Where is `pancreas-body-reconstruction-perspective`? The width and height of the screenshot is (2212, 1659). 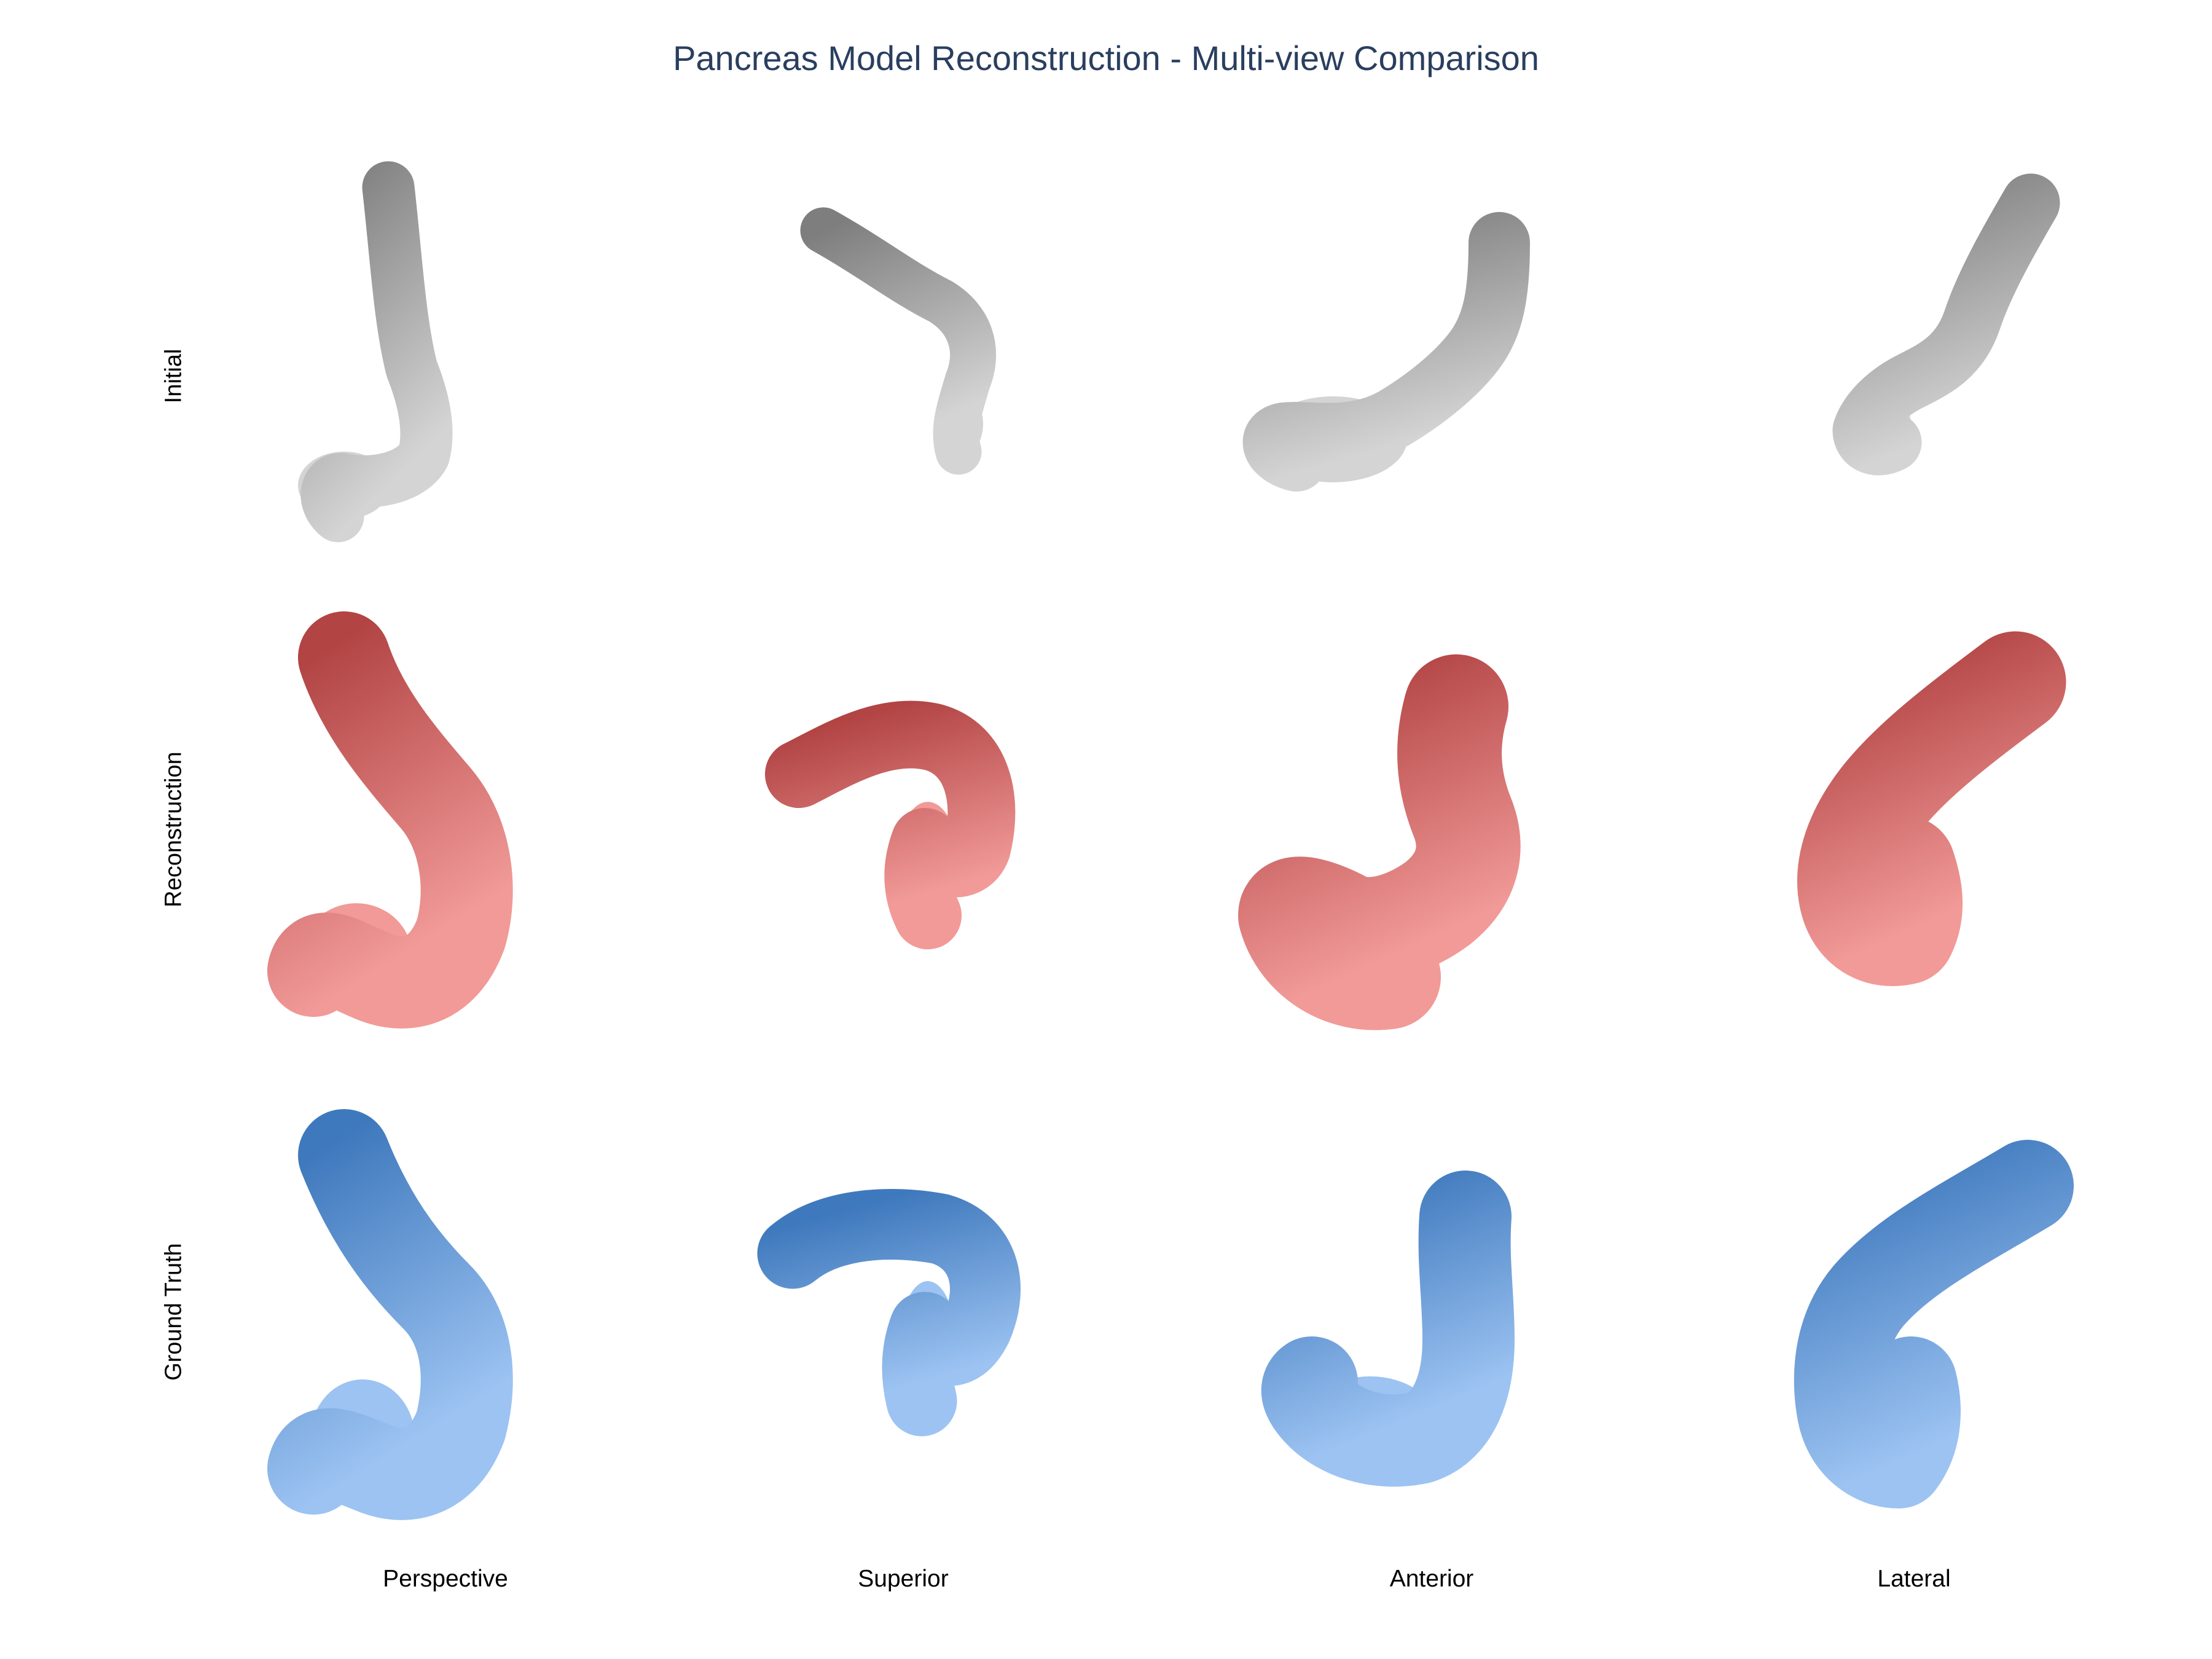 pancreas-body-reconstruction-perspective is located at coordinates (390, 820).